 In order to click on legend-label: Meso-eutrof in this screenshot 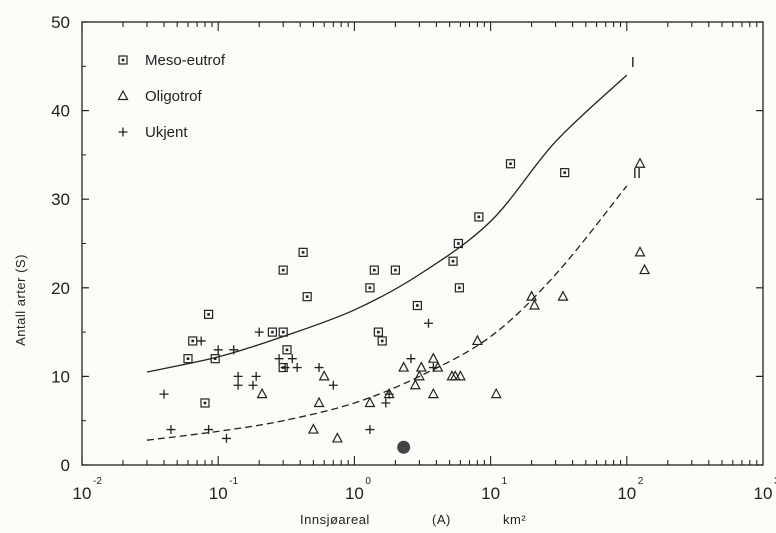, I will do `click(185, 60)`.